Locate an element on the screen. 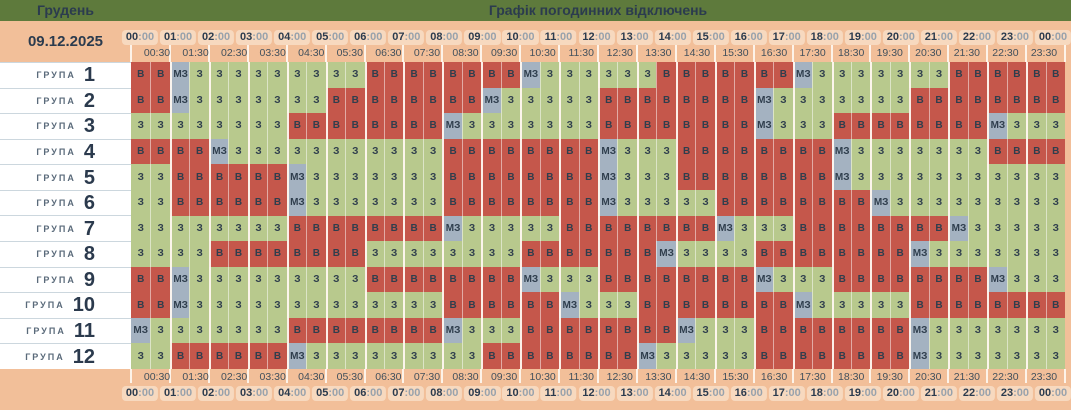 The image size is (1071, 410). hour-label: 04:00 is located at coordinates (292, 37).